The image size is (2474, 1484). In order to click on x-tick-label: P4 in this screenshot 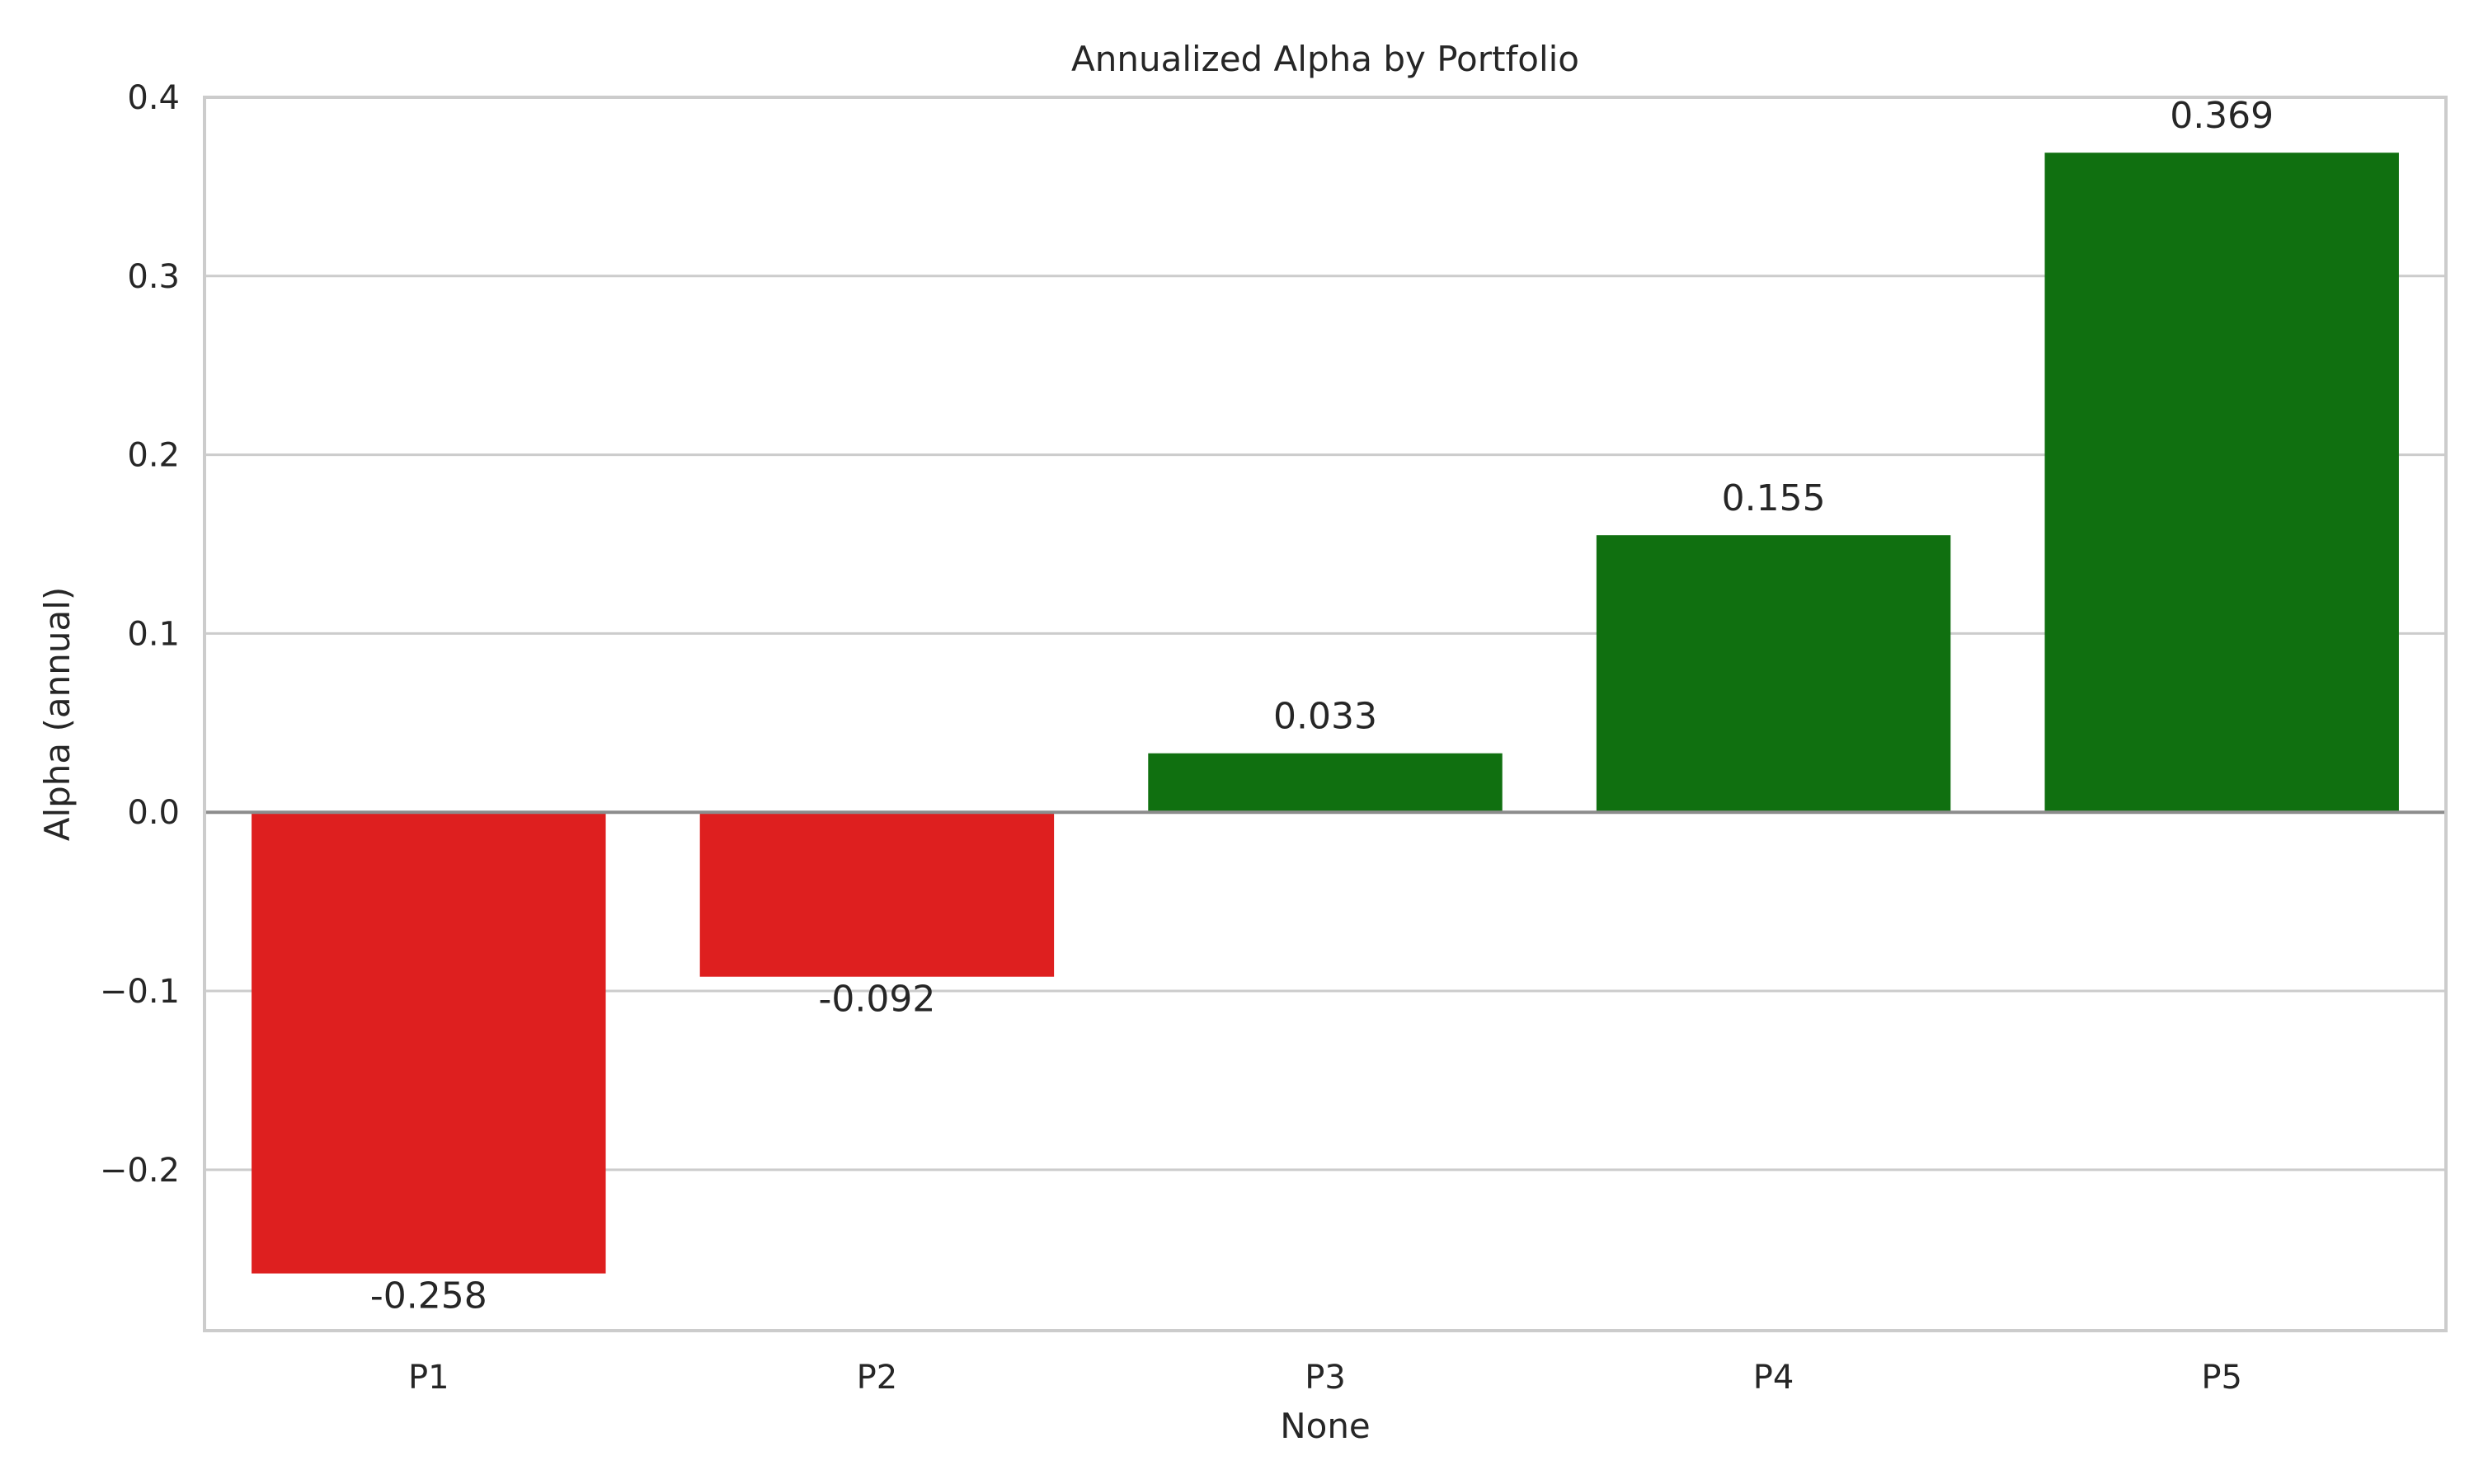, I will do `click(1773, 1378)`.